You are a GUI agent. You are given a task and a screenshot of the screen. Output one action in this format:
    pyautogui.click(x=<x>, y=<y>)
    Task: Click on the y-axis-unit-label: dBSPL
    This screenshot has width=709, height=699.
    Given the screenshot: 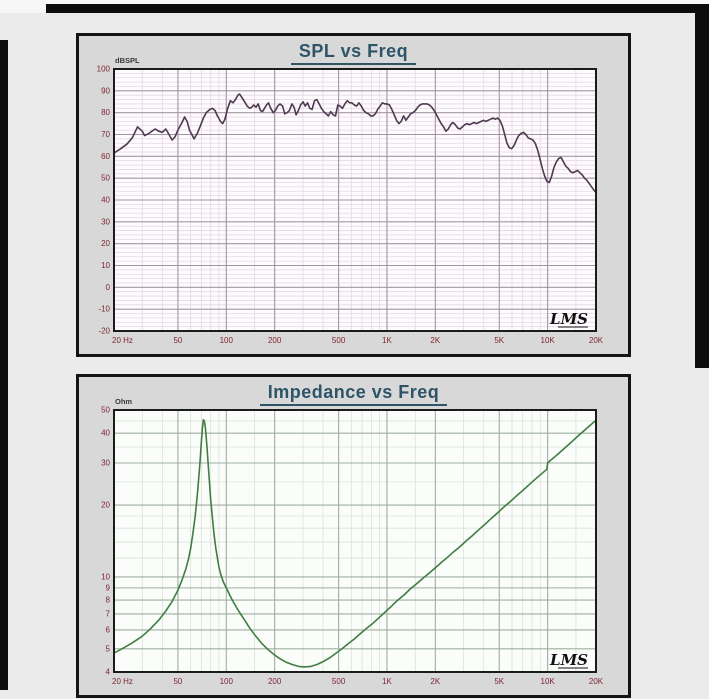 What is the action you would take?
    pyautogui.click(x=127, y=60)
    